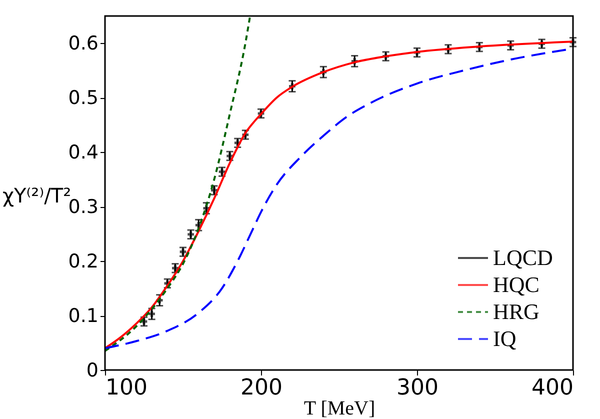 The height and width of the screenshot is (419, 600). What do you see at coordinates (83, 261) in the screenshot?
I see `y-tick-label: 0.2` at bounding box center [83, 261].